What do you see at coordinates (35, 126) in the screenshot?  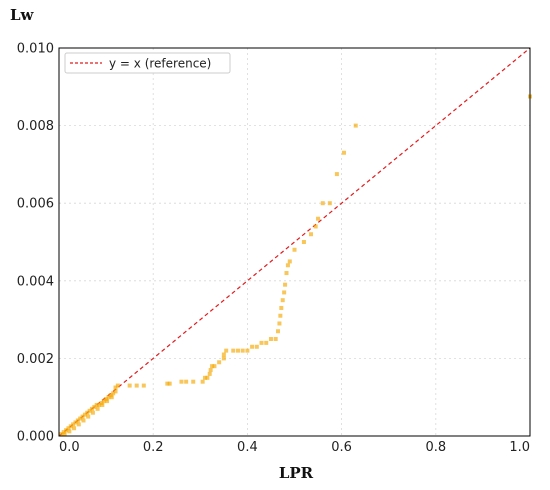 I see `y-tick-label: 0.008` at bounding box center [35, 126].